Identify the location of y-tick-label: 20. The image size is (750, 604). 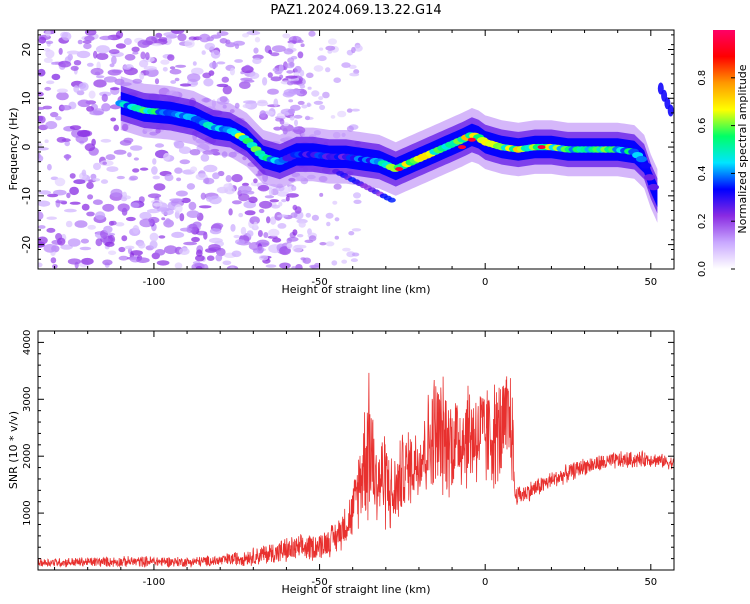
(26, 50).